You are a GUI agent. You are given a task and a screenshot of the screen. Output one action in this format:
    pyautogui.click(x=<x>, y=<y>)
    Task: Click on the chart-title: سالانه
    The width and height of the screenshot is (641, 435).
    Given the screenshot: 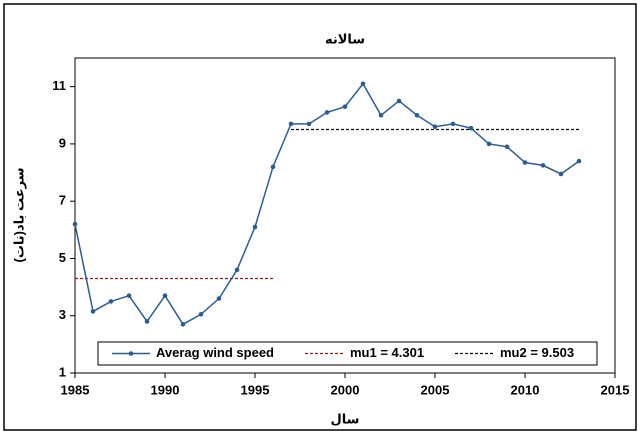 What is the action you would take?
    pyautogui.click(x=345, y=38)
    